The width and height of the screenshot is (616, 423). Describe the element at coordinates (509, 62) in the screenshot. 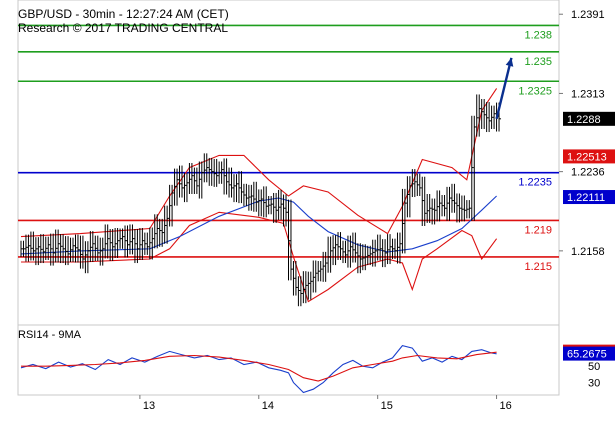

I see `arrow-head` at that location.